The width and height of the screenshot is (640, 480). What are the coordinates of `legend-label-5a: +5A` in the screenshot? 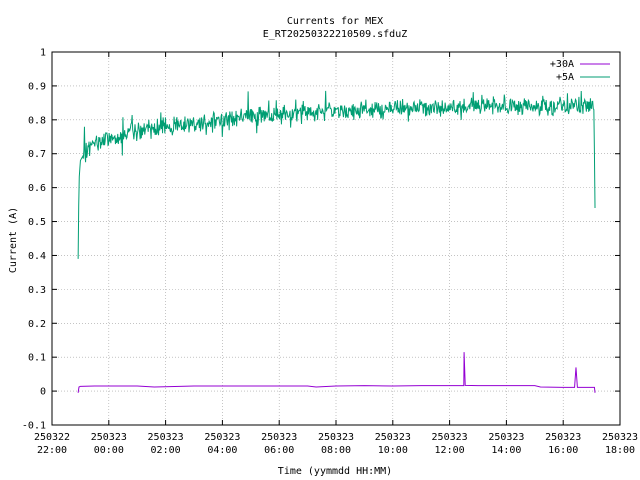 It's located at (565, 77).